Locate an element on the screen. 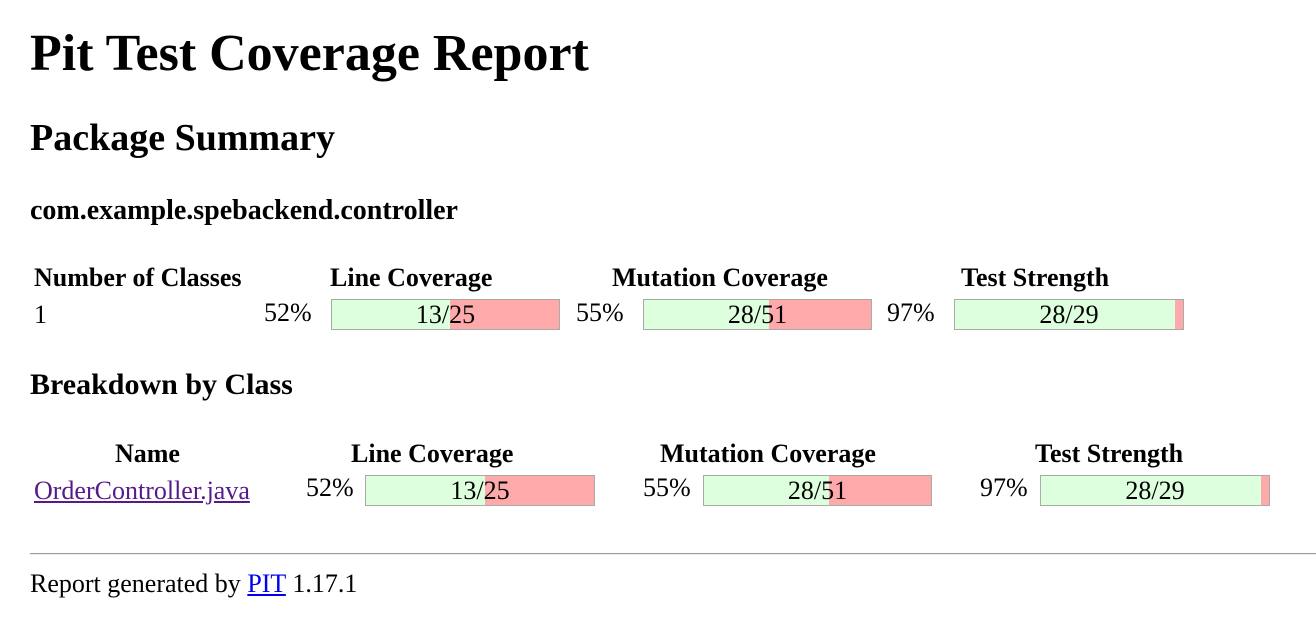 The height and width of the screenshot is (618, 1316). page-title: Pit Test Coverage Report is located at coordinates (309, 53).